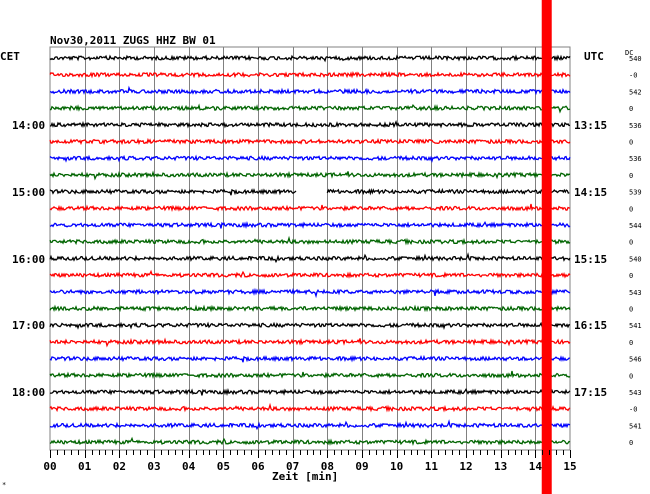 The image size is (650, 494). Describe the element at coordinates (29, 392) in the screenshot. I see `left-time-label: 18:00` at that location.